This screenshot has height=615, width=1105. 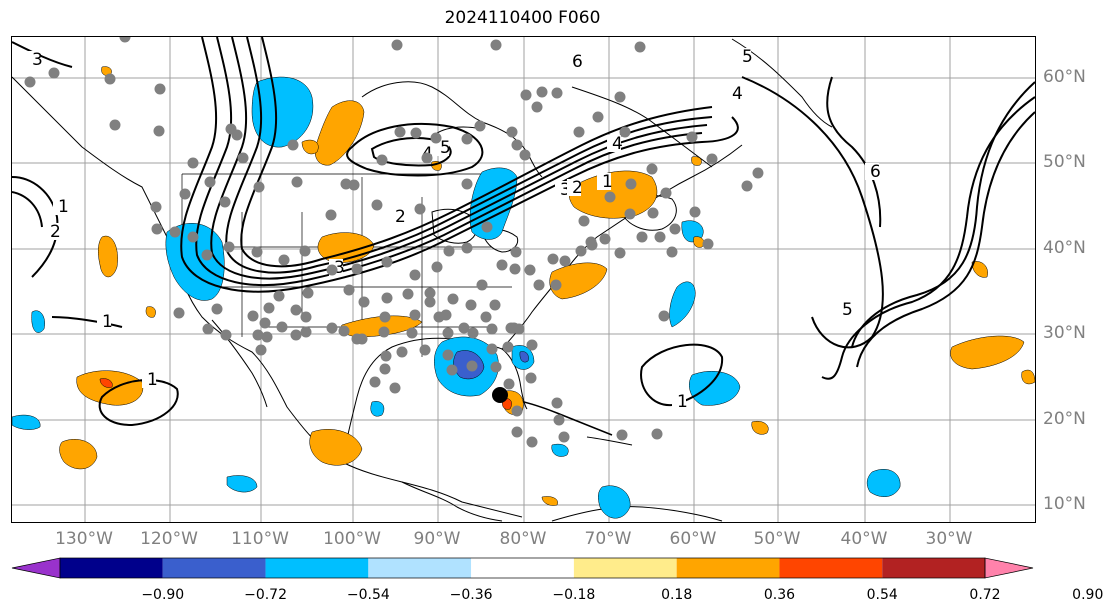 What do you see at coordinates (949, 539) in the screenshot?
I see `lon-label-30w: 30°W` at bounding box center [949, 539].